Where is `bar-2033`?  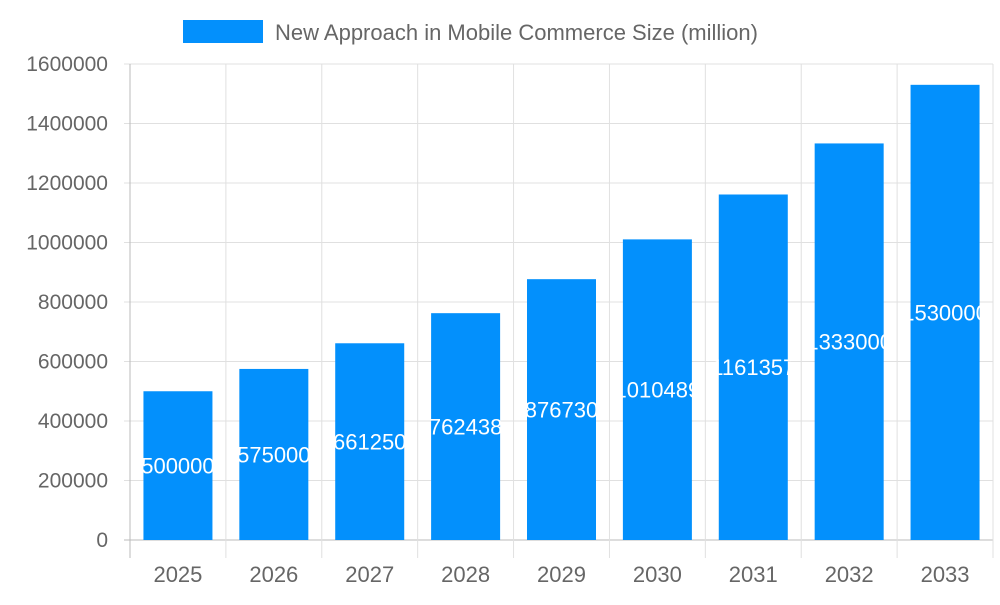 bar-2033 is located at coordinates (945, 312).